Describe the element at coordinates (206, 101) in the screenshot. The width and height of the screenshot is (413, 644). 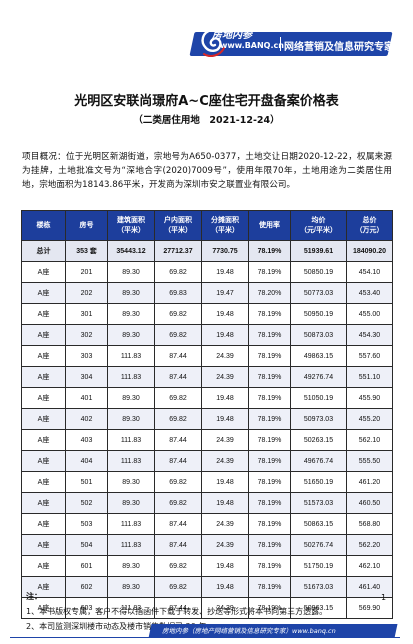
I see `page-title: 光明区安联尚璟府A~C座住宅开盘备案价格表` at that location.